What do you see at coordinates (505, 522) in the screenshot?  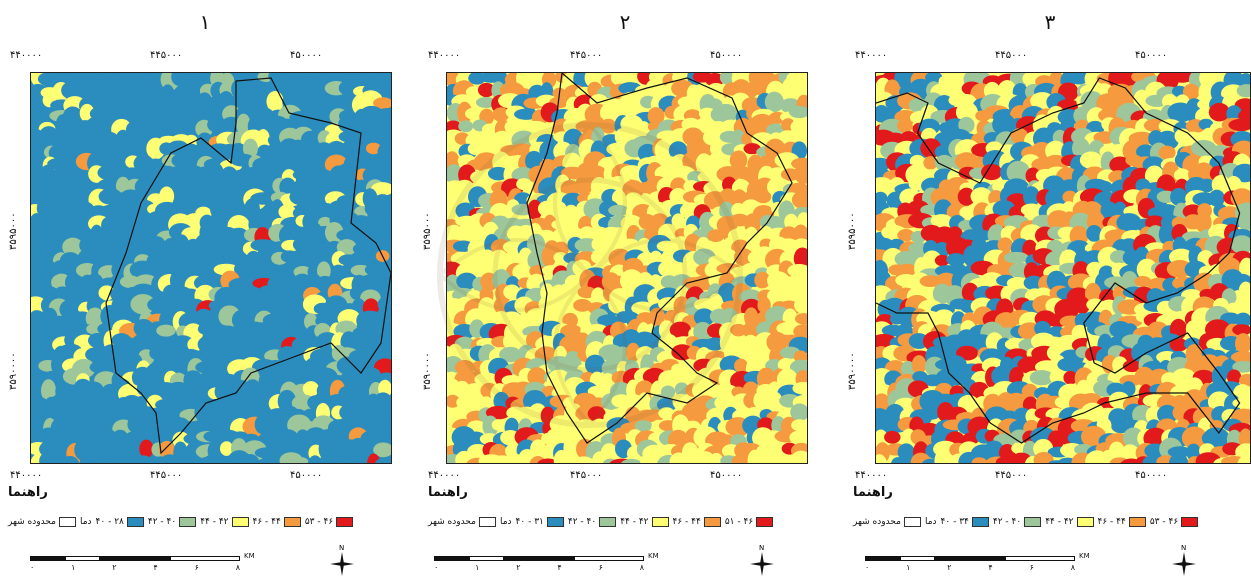 I see `legend-temp-label: دما` at bounding box center [505, 522].